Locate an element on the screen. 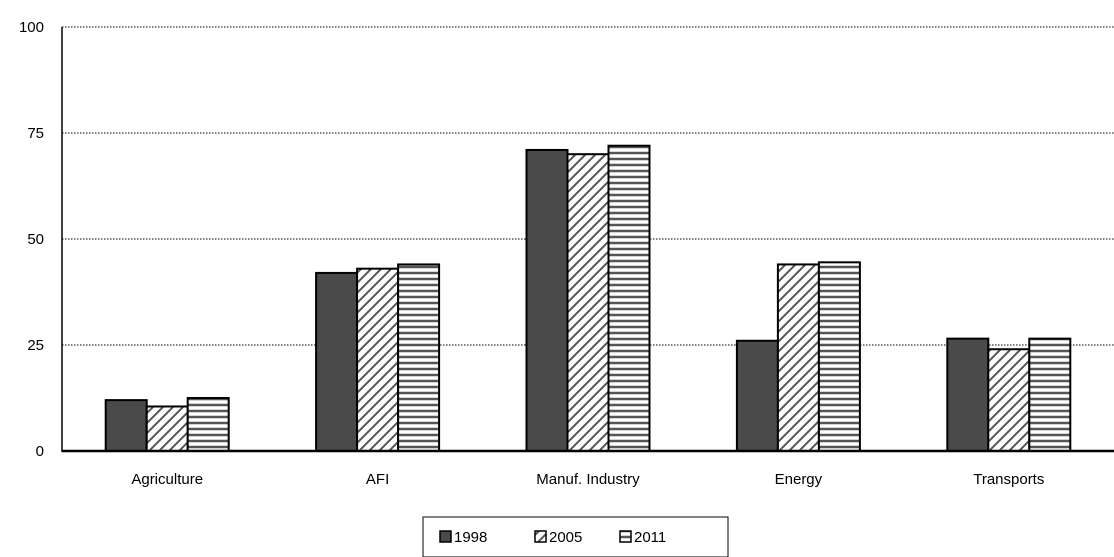 The width and height of the screenshot is (1114, 557). bar-2011-transports is located at coordinates (1050, 395).